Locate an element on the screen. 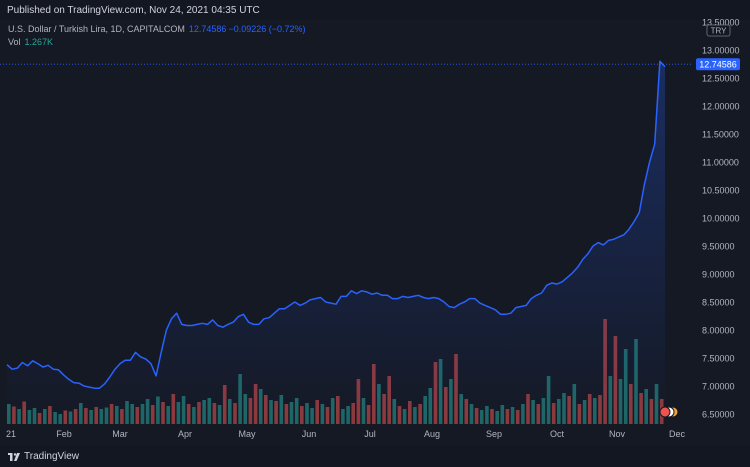 This screenshot has width=750, height=467. tradingview-logo: TradingView is located at coordinates (43, 456).